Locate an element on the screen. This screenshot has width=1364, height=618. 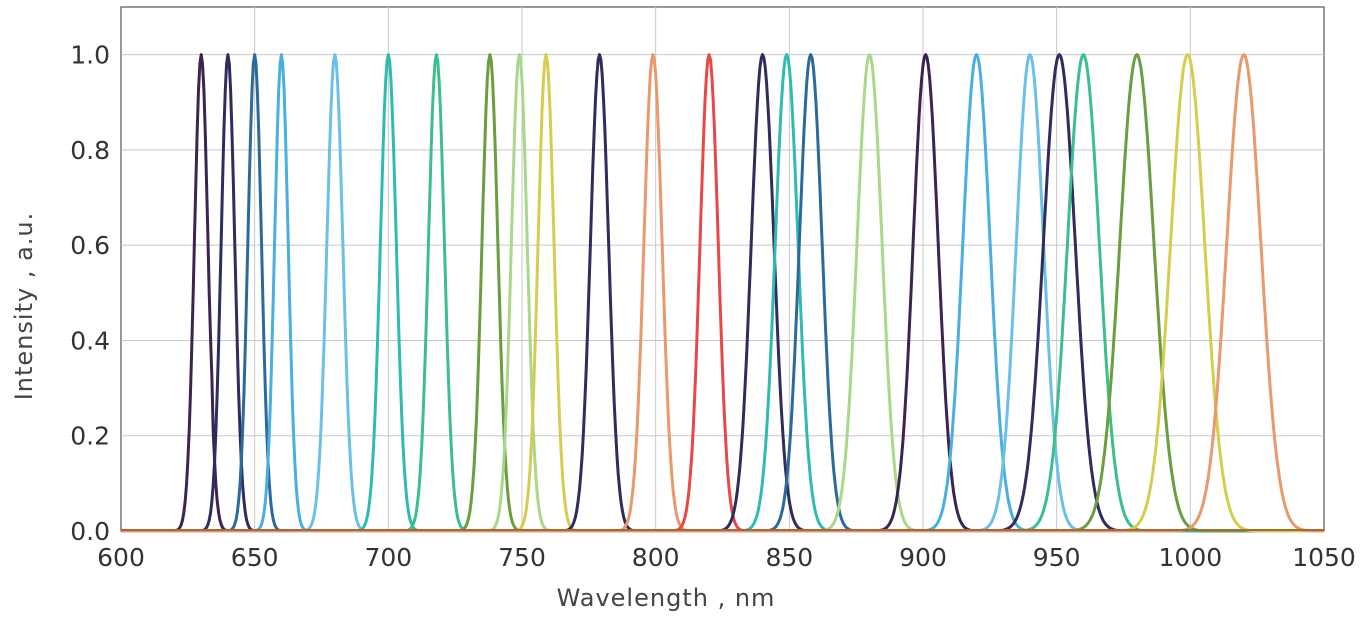
y-tick-label: 0.0 is located at coordinates (90, 531).